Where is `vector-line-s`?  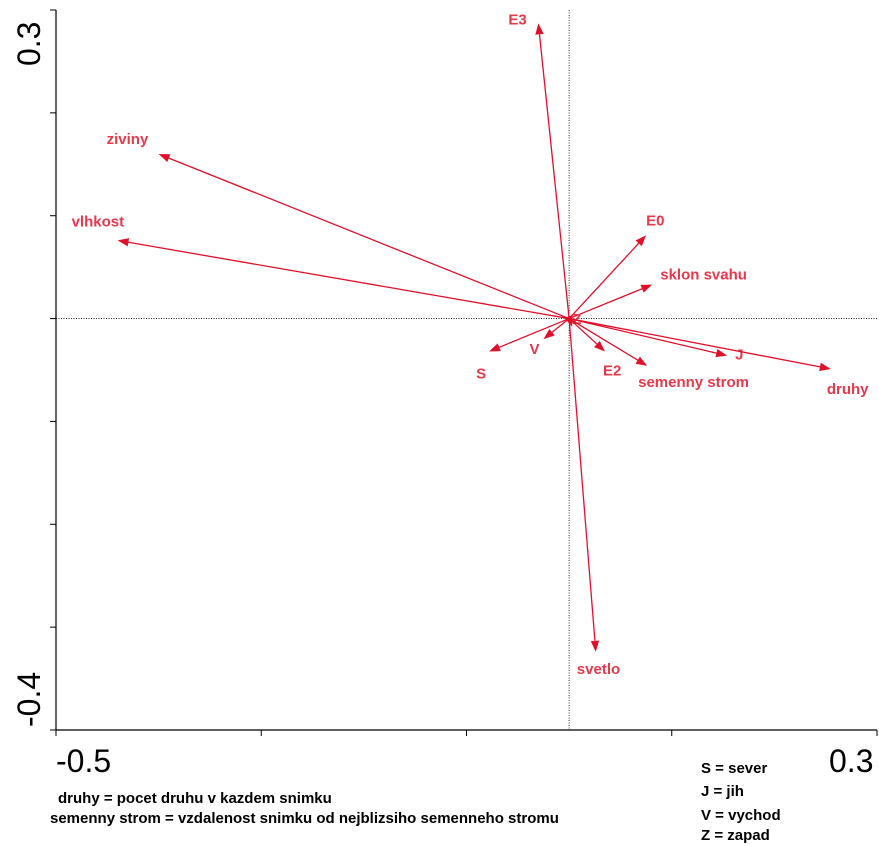 vector-line-s is located at coordinates (534, 332).